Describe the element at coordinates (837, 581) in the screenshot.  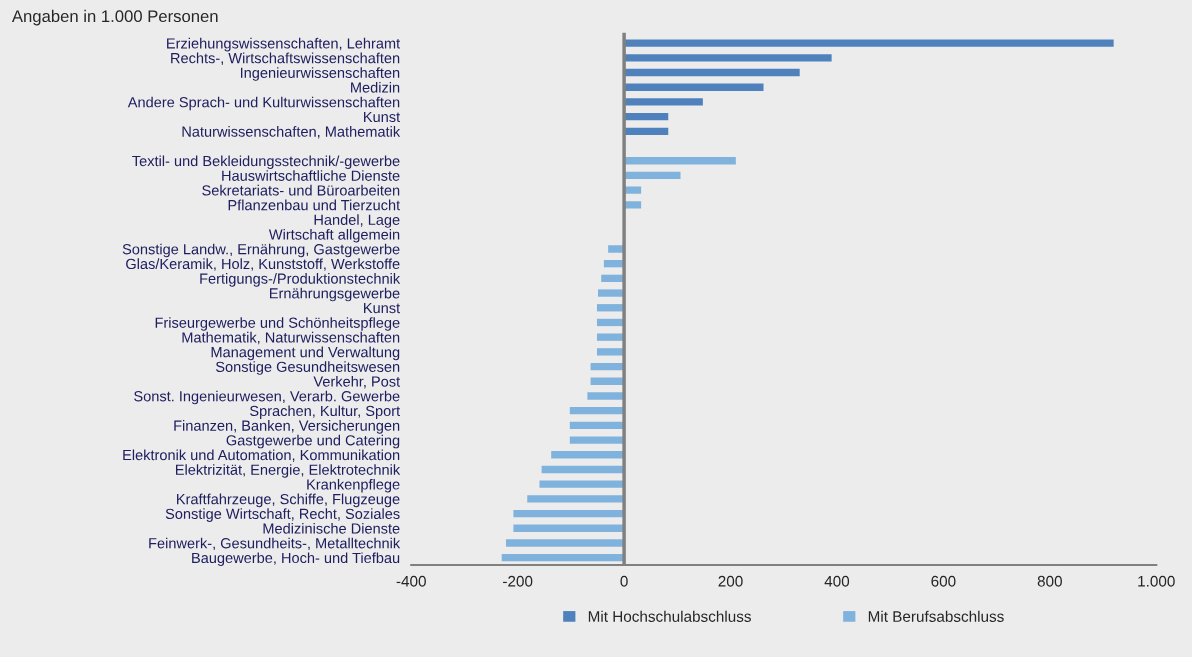
I see `x-tick-label: 400` at that location.